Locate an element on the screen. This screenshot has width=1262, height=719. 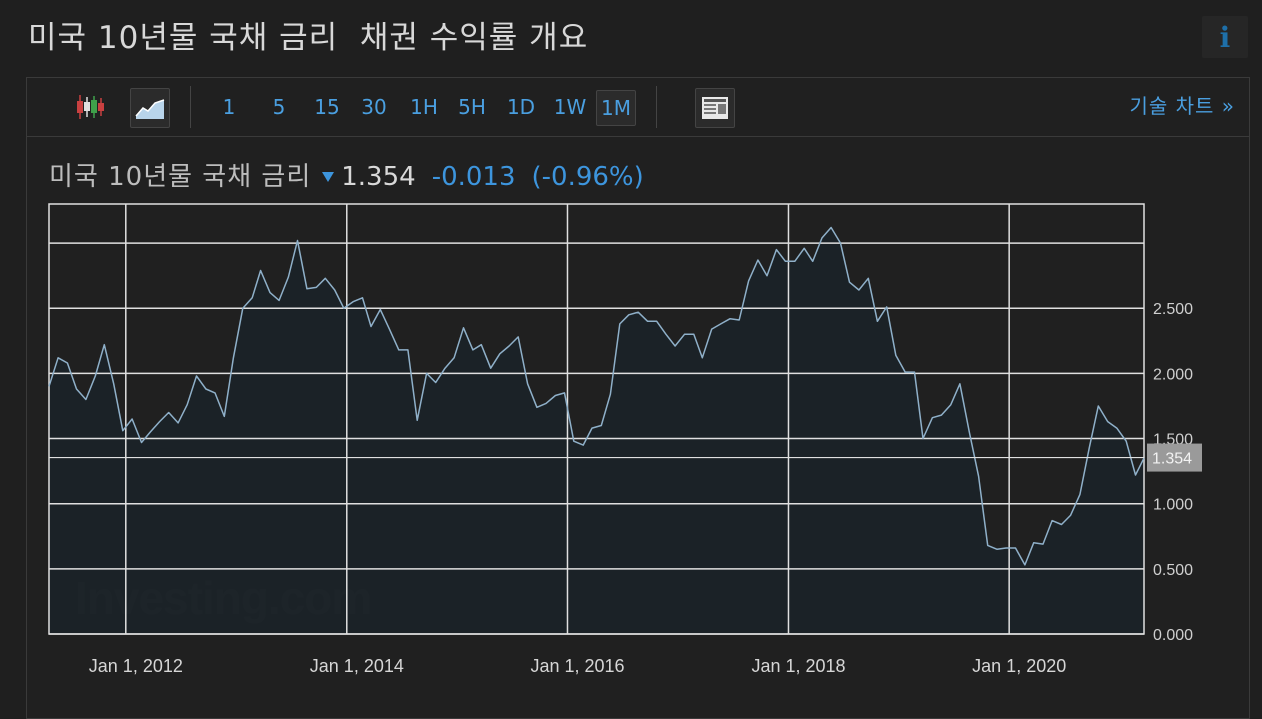
interval-1h: 1H is located at coordinates (424, 107).